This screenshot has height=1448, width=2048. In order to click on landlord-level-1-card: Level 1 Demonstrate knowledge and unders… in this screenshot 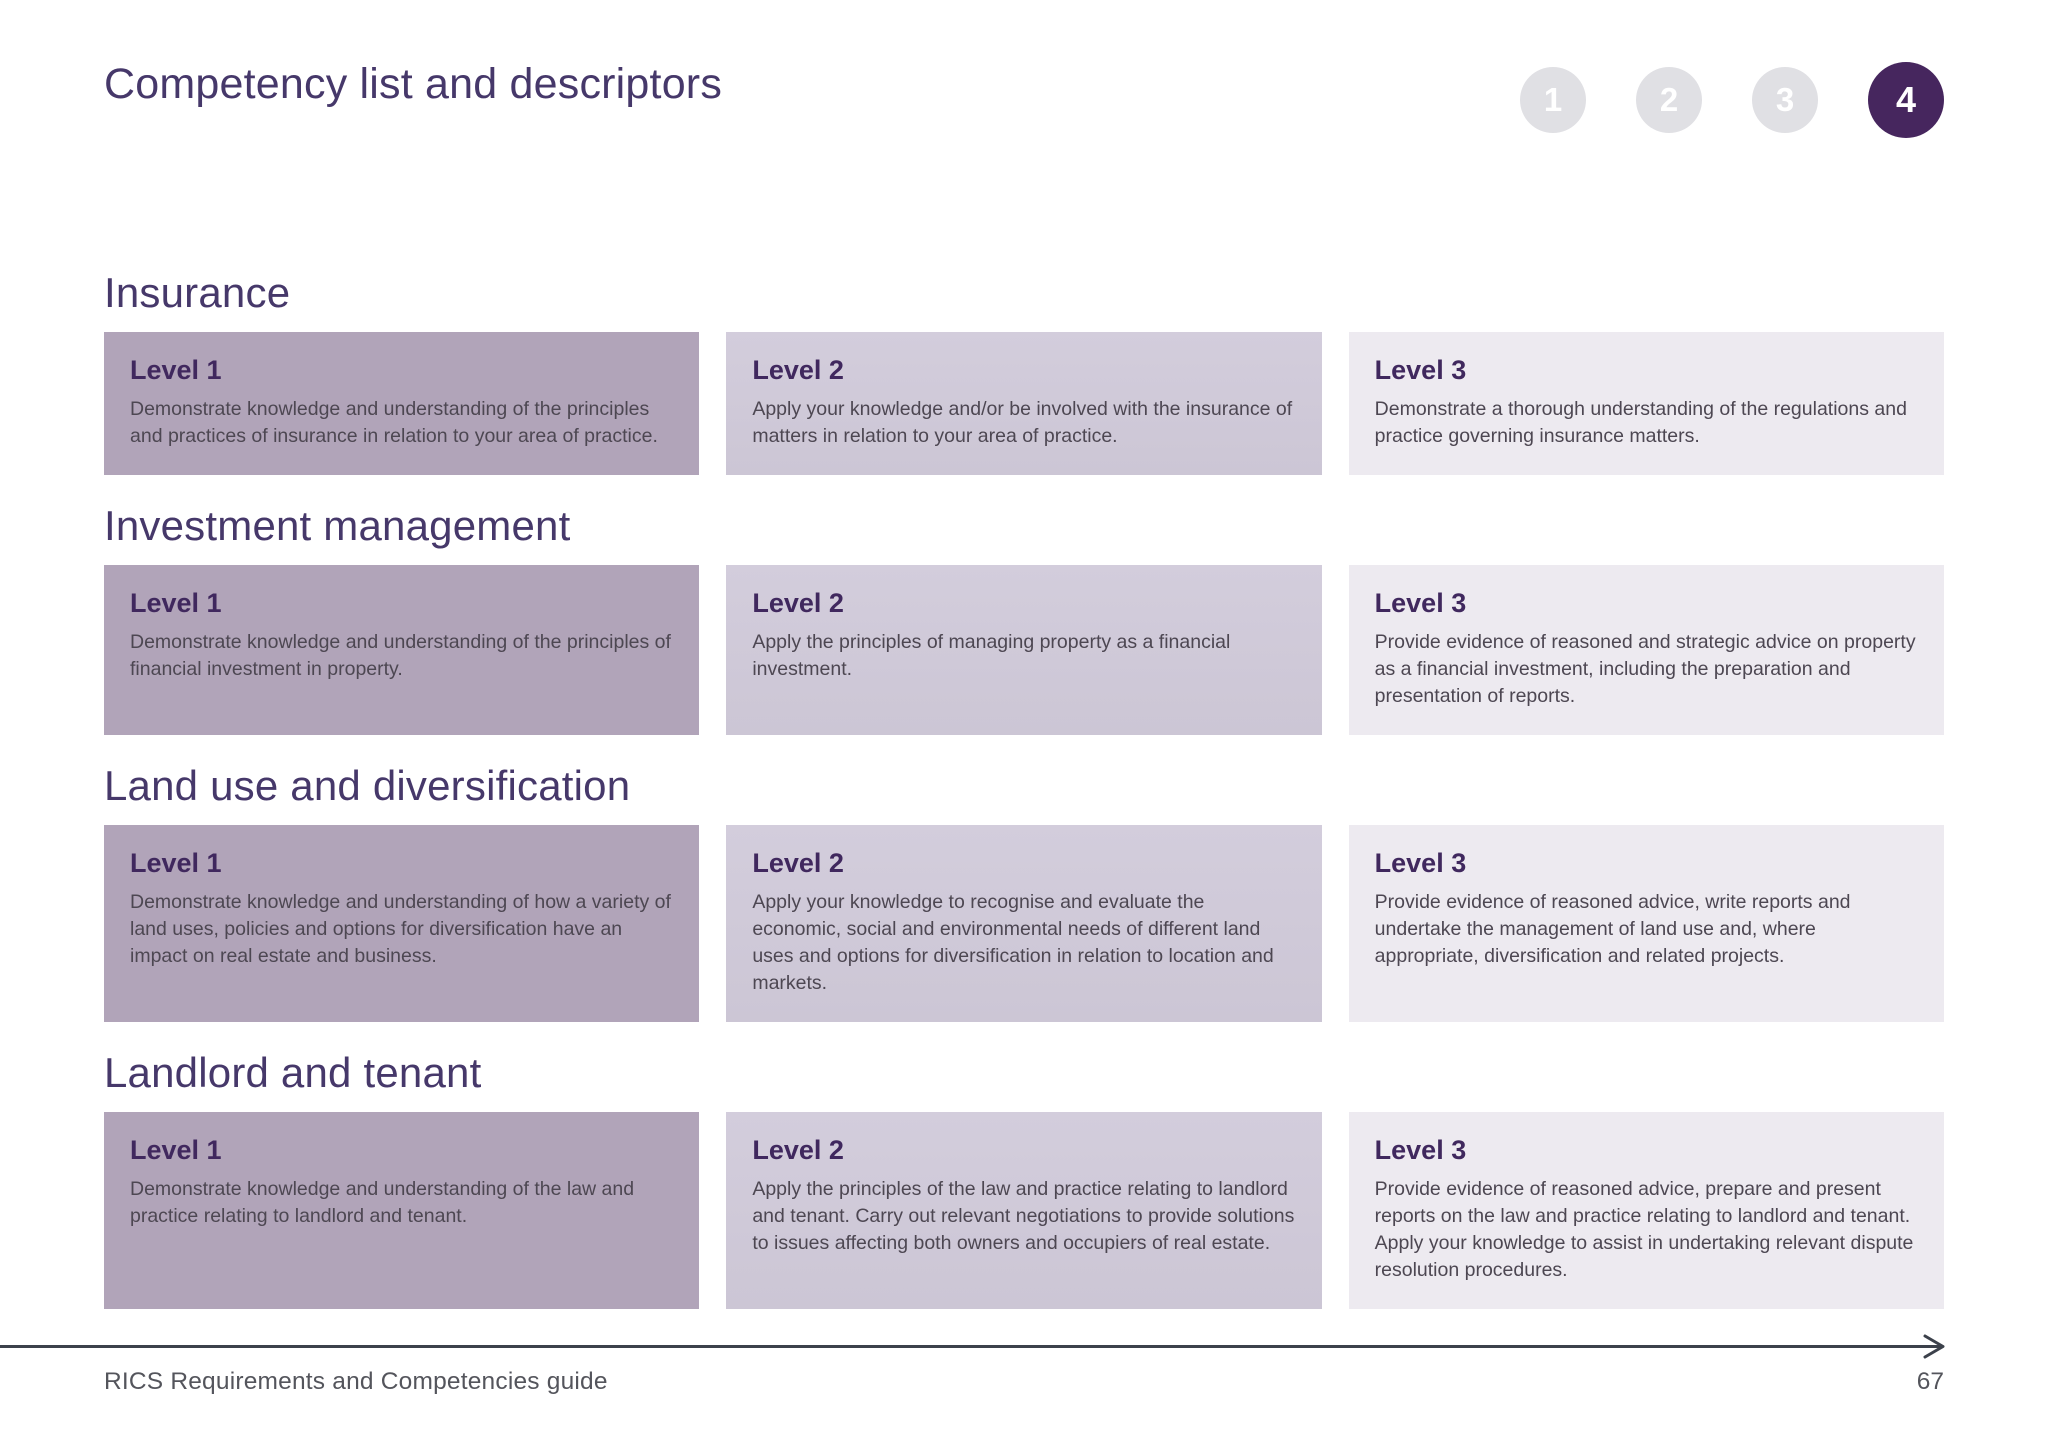, I will do `click(402, 1210)`.